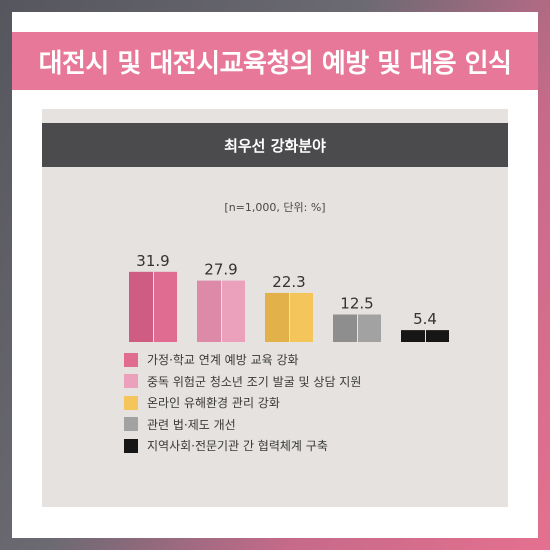  What do you see at coordinates (152, 261) in the screenshot?
I see `bar-value-label: 31.9` at bounding box center [152, 261].